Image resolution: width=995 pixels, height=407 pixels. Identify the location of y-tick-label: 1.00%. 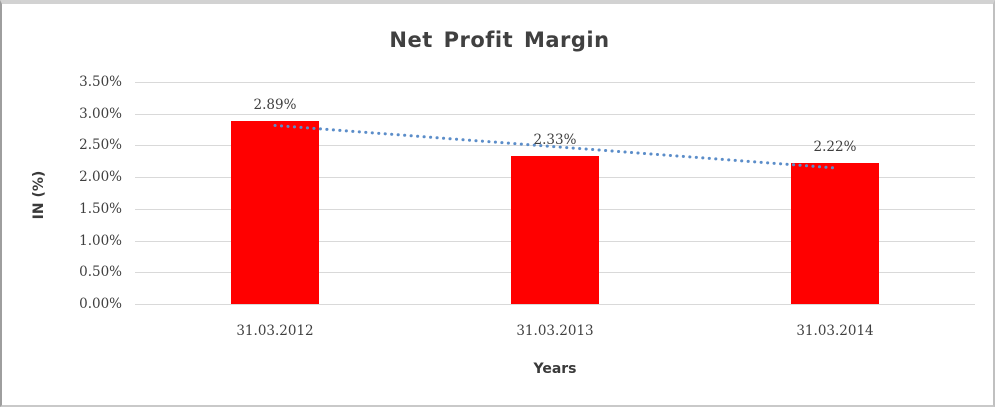
(100, 240).